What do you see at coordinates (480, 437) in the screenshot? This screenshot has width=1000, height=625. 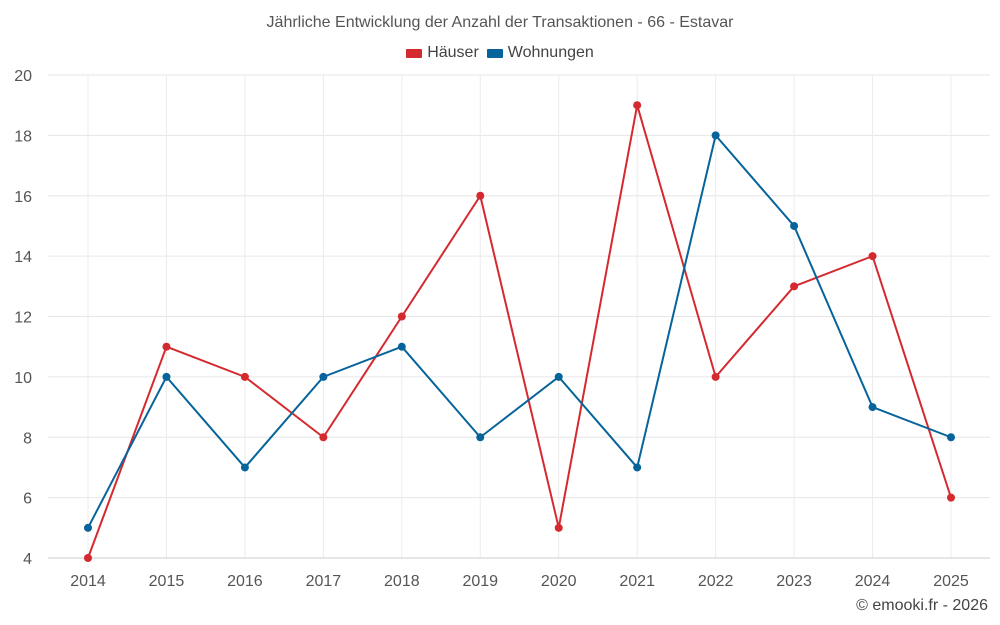 I see `point-wohnungen-2019` at bounding box center [480, 437].